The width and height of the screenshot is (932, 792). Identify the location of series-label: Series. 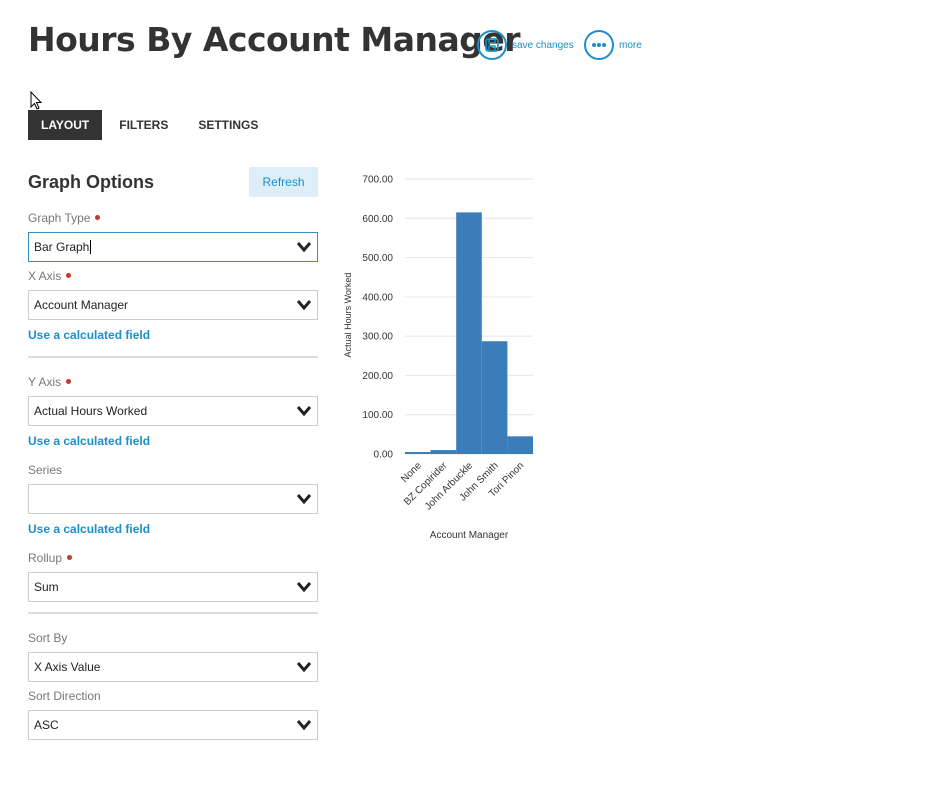
(45, 470).